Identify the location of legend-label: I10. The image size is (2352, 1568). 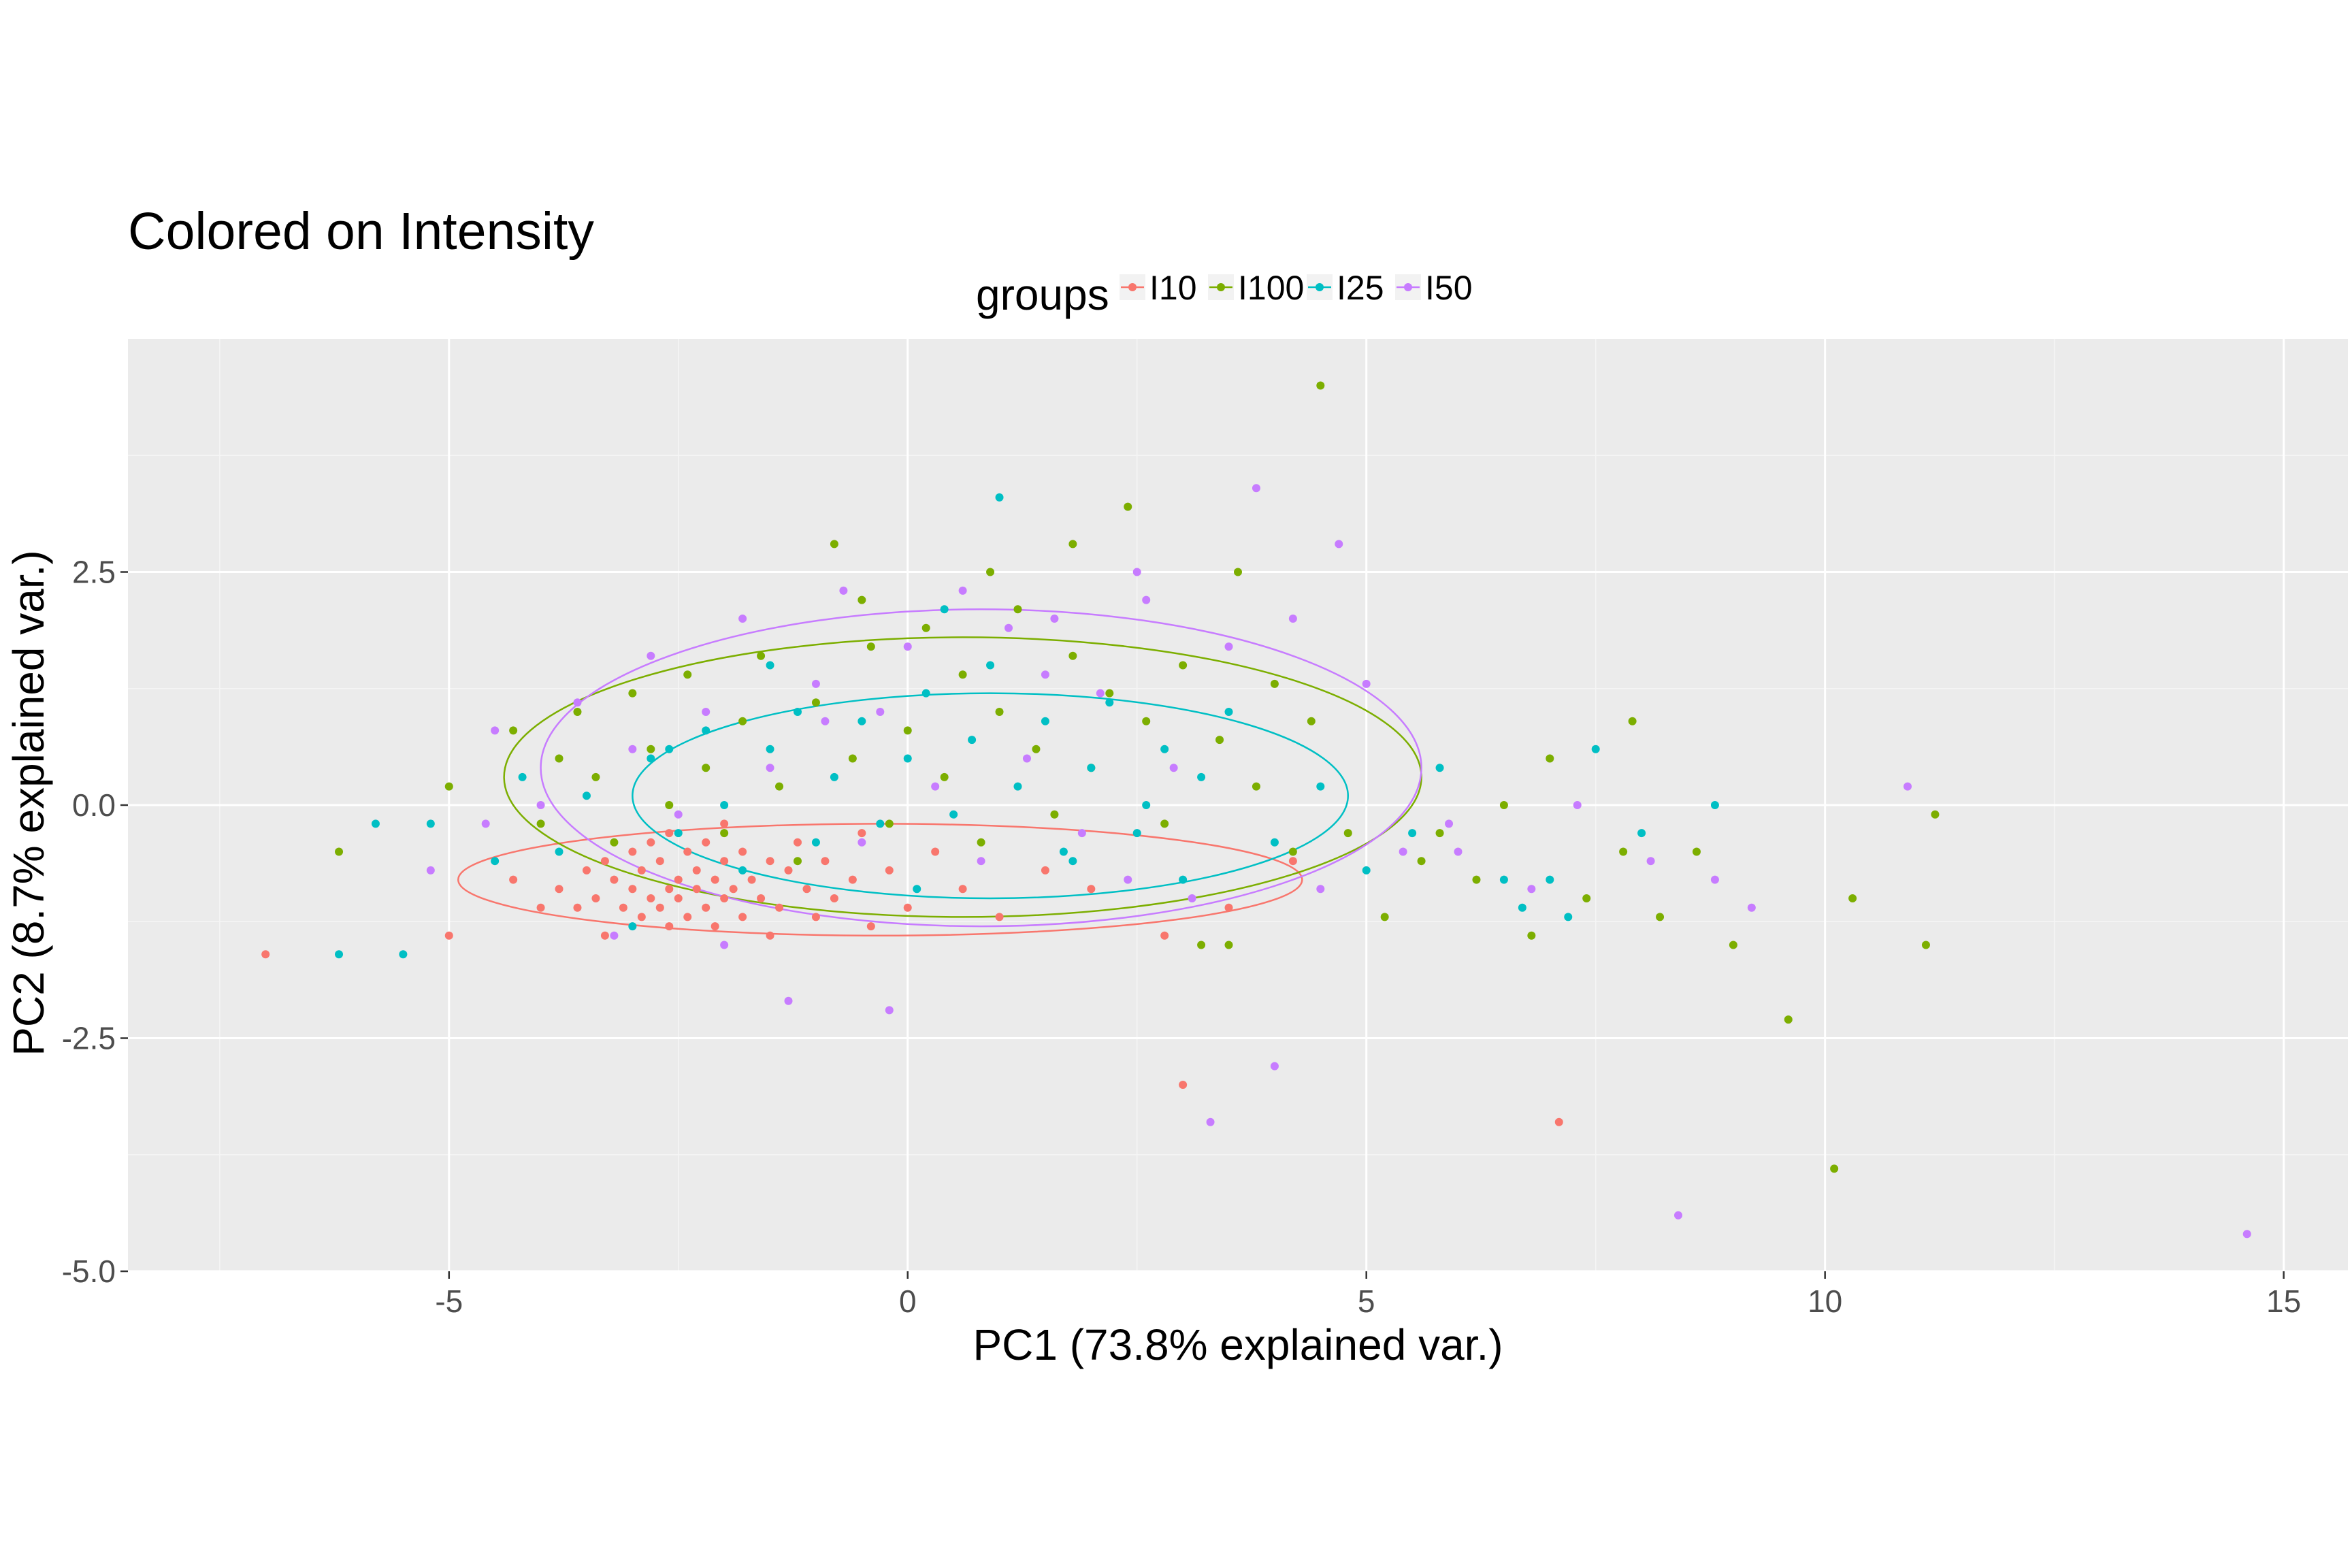
(1173, 288).